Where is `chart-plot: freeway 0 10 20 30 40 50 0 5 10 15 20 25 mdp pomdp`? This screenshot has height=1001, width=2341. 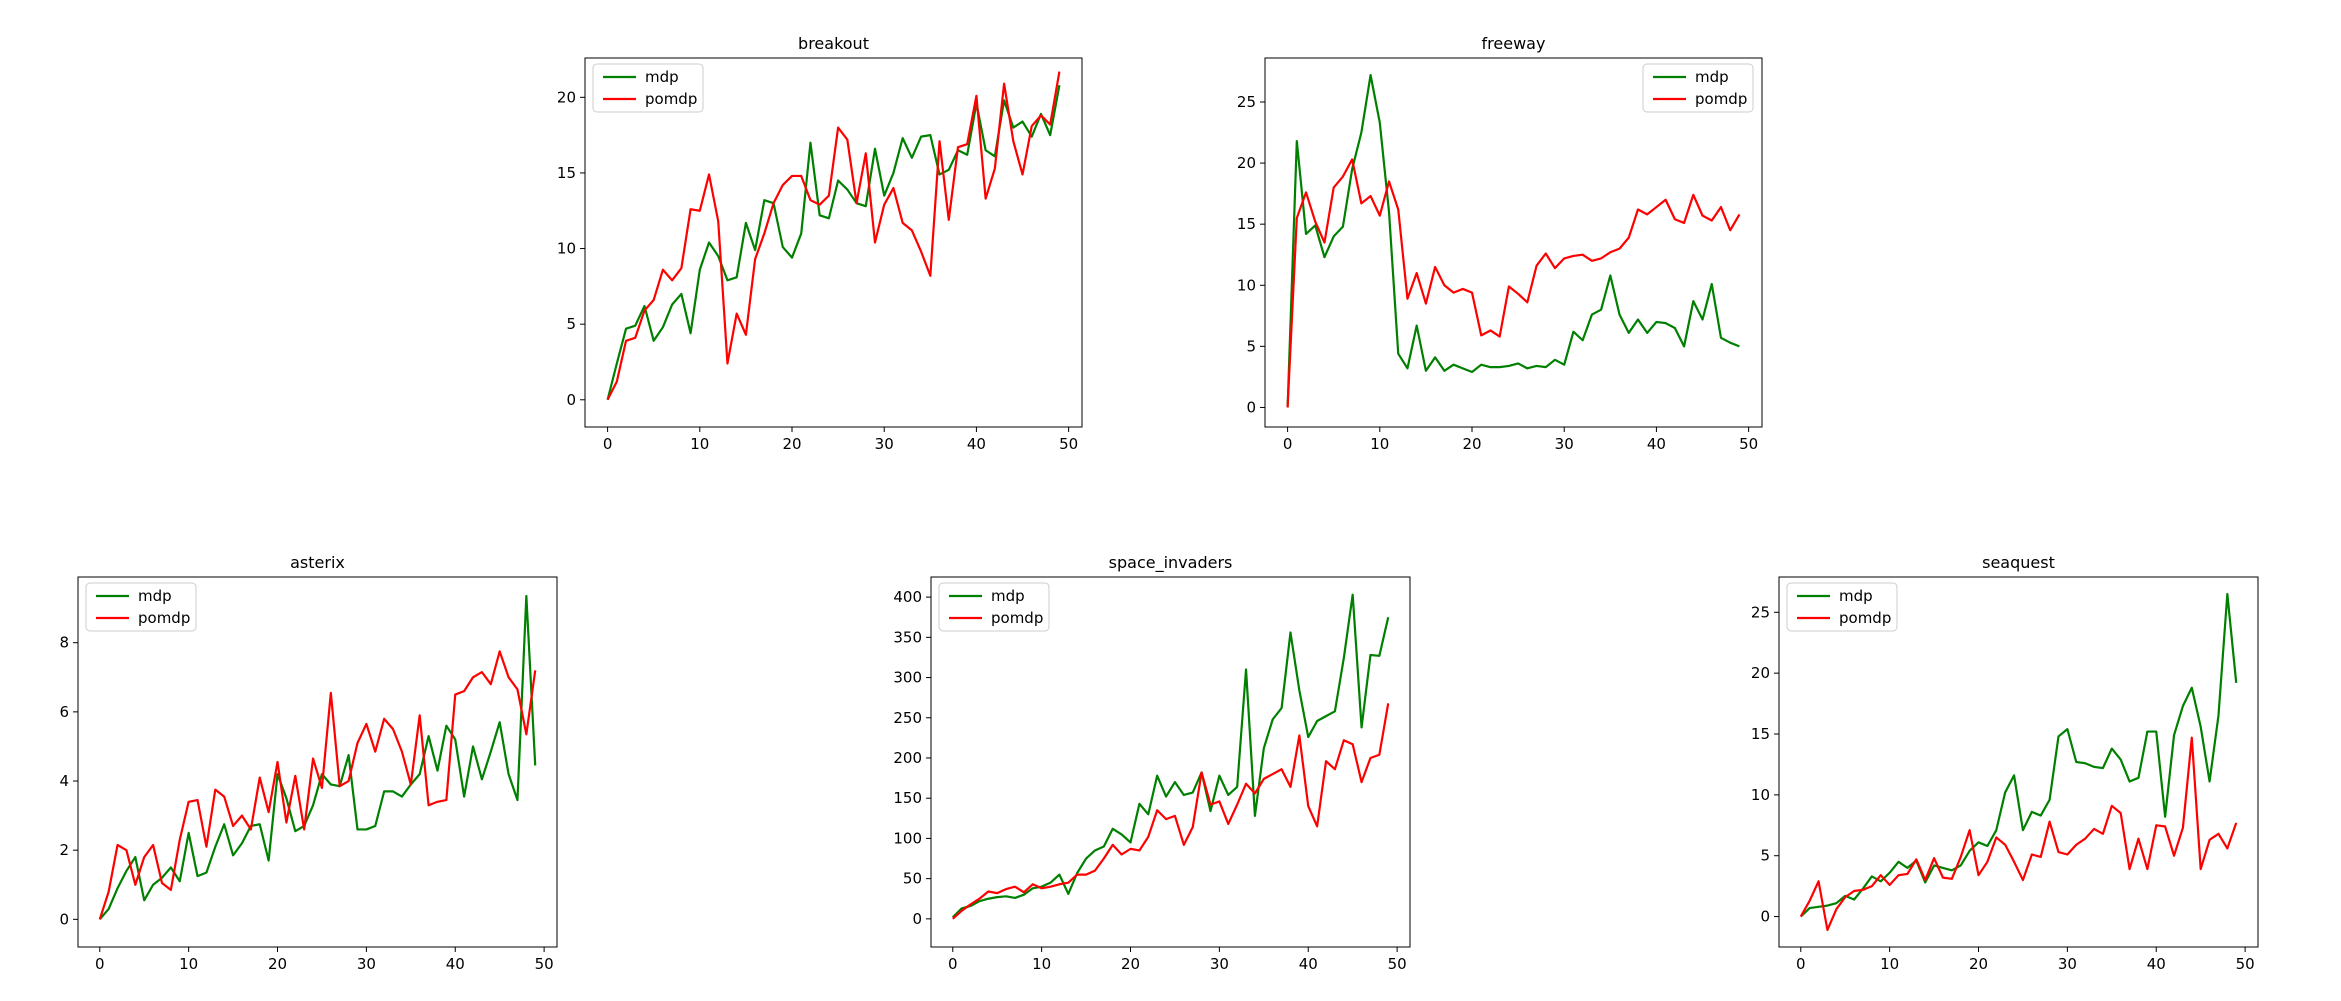
chart-plot: freeway 0 10 20 30 40 50 0 5 10 15 20 25 mdp pomdp is located at coordinates (1500, 243).